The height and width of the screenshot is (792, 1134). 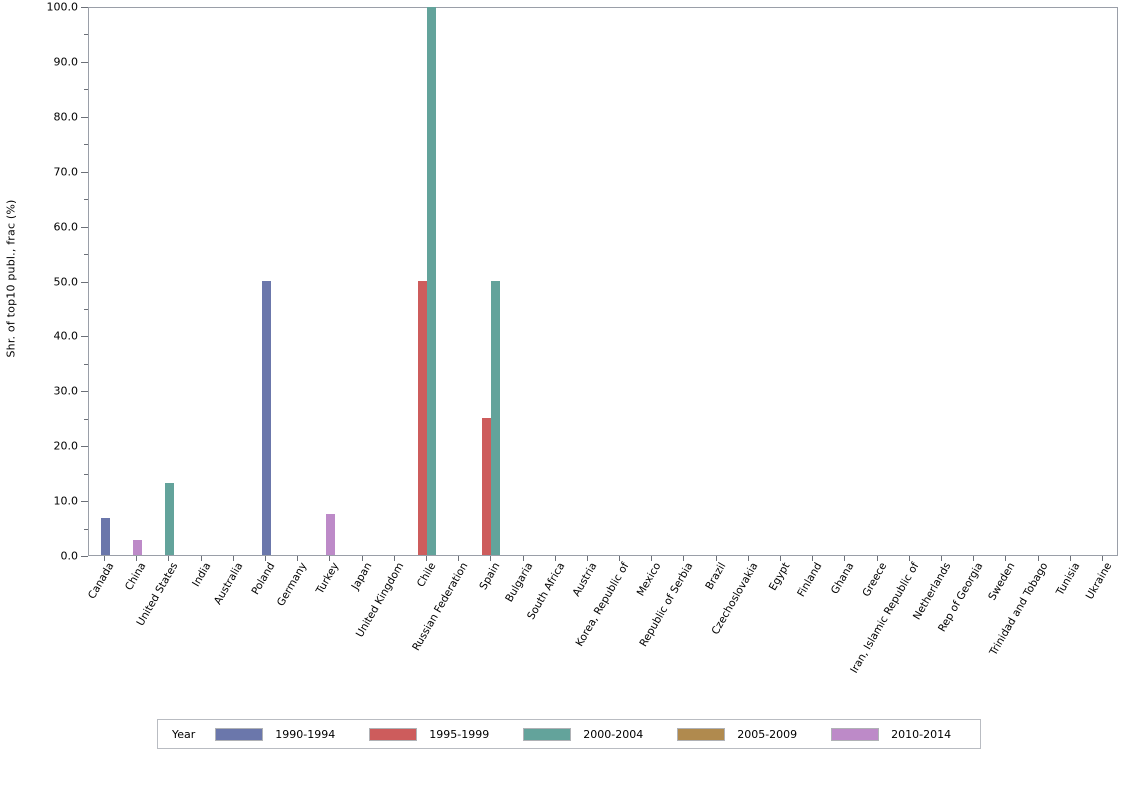 What do you see at coordinates (1002, 581) in the screenshot?
I see `x-tick-label-text: Sweden` at bounding box center [1002, 581].